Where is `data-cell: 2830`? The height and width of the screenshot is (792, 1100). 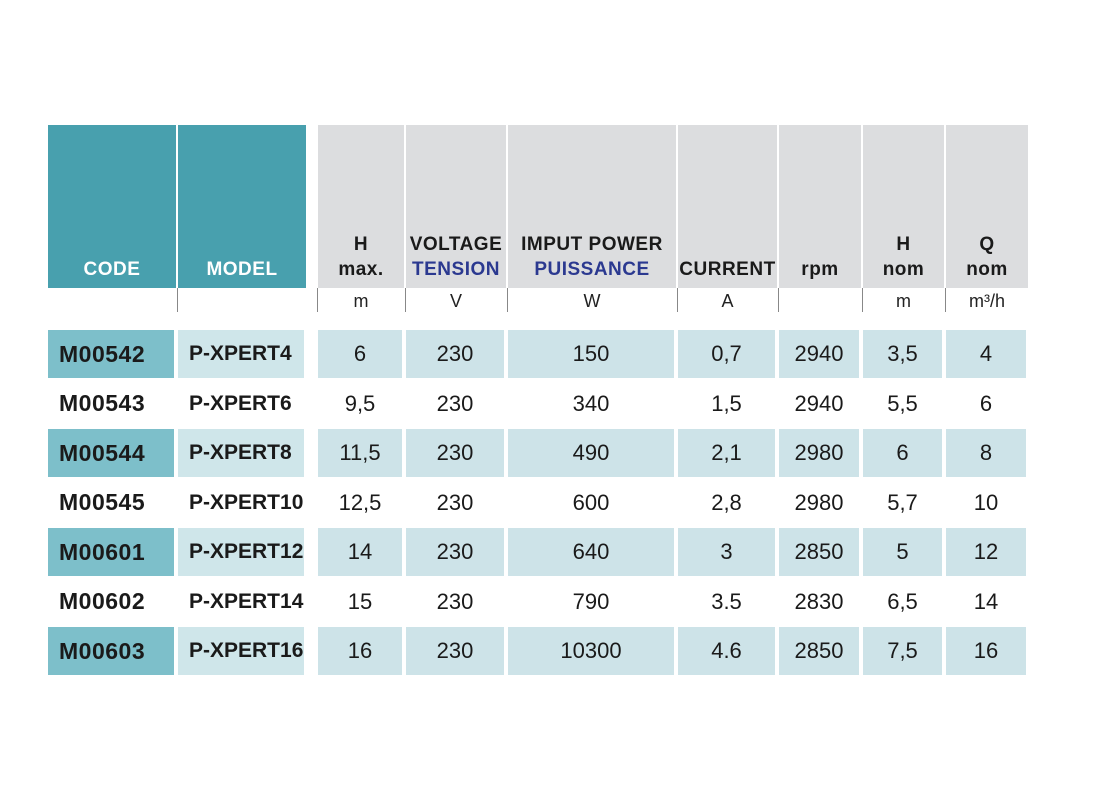 data-cell: 2830 is located at coordinates (819, 601).